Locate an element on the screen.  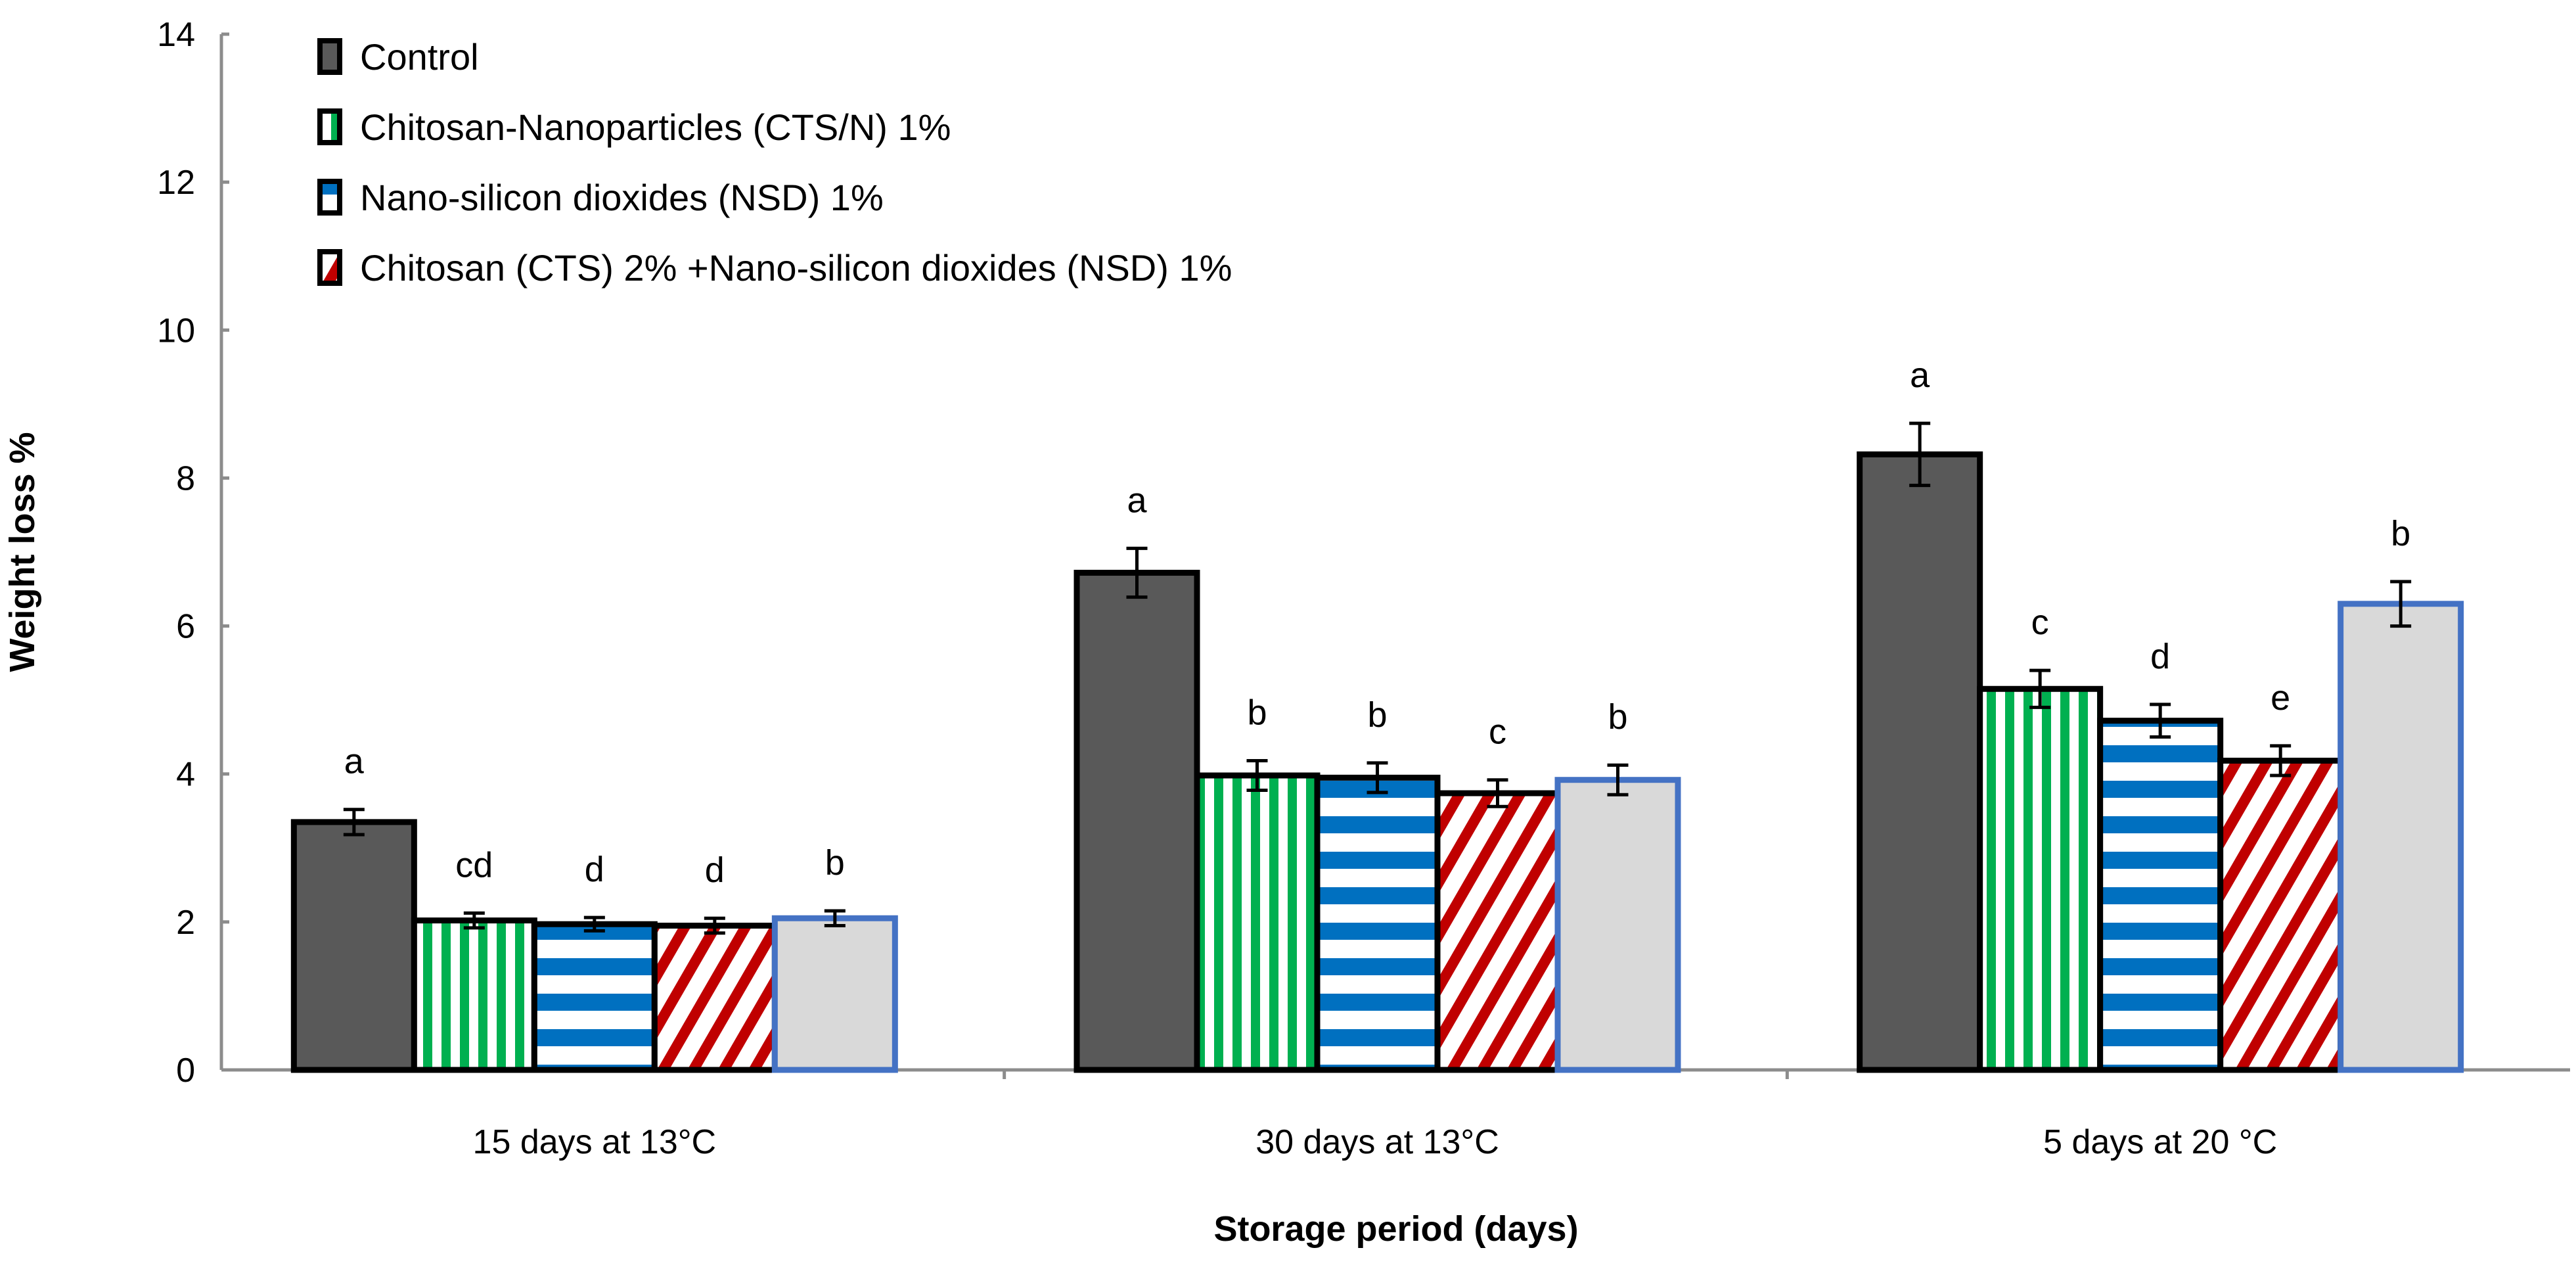
y-tick-label: 6 is located at coordinates (185, 627).